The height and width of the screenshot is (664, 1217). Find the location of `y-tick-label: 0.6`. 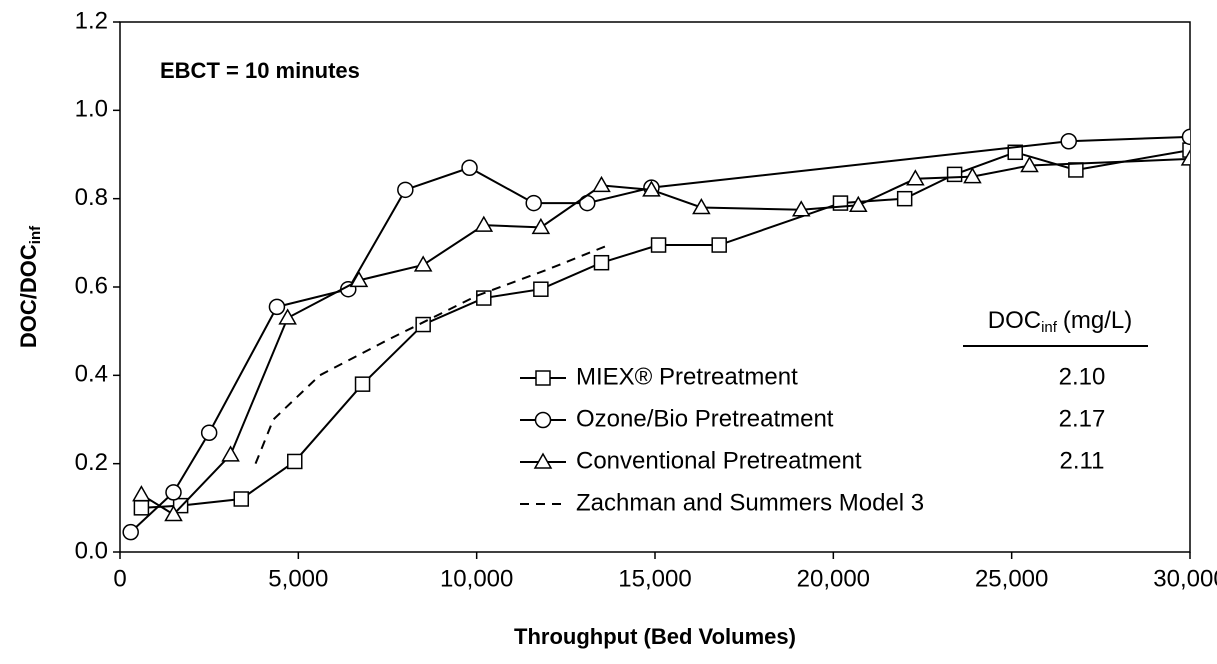

y-tick-label: 0.6 is located at coordinates (91, 285).